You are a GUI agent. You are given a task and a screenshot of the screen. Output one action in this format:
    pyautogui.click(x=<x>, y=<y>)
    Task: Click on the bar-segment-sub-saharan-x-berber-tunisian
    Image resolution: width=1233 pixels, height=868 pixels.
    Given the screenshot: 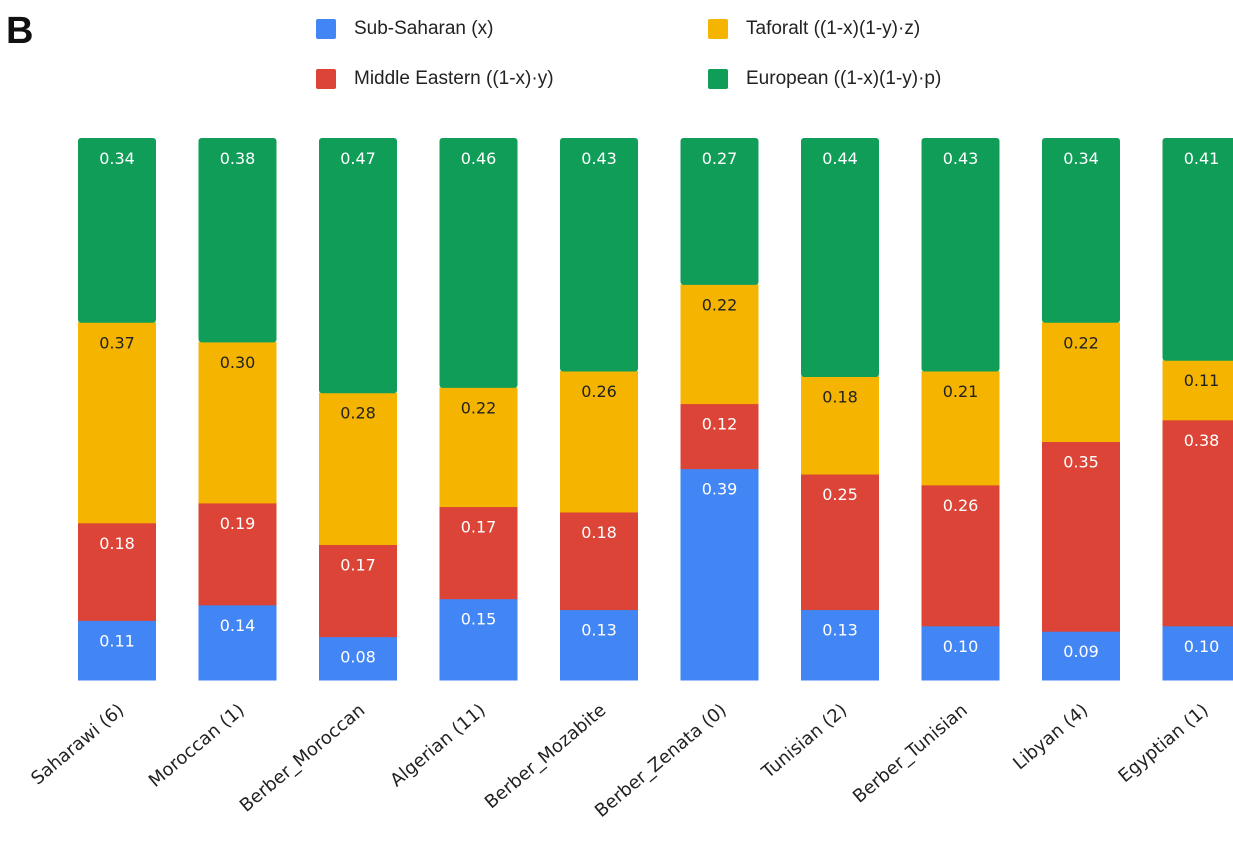 What is the action you would take?
    pyautogui.click(x=960, y=653)
    